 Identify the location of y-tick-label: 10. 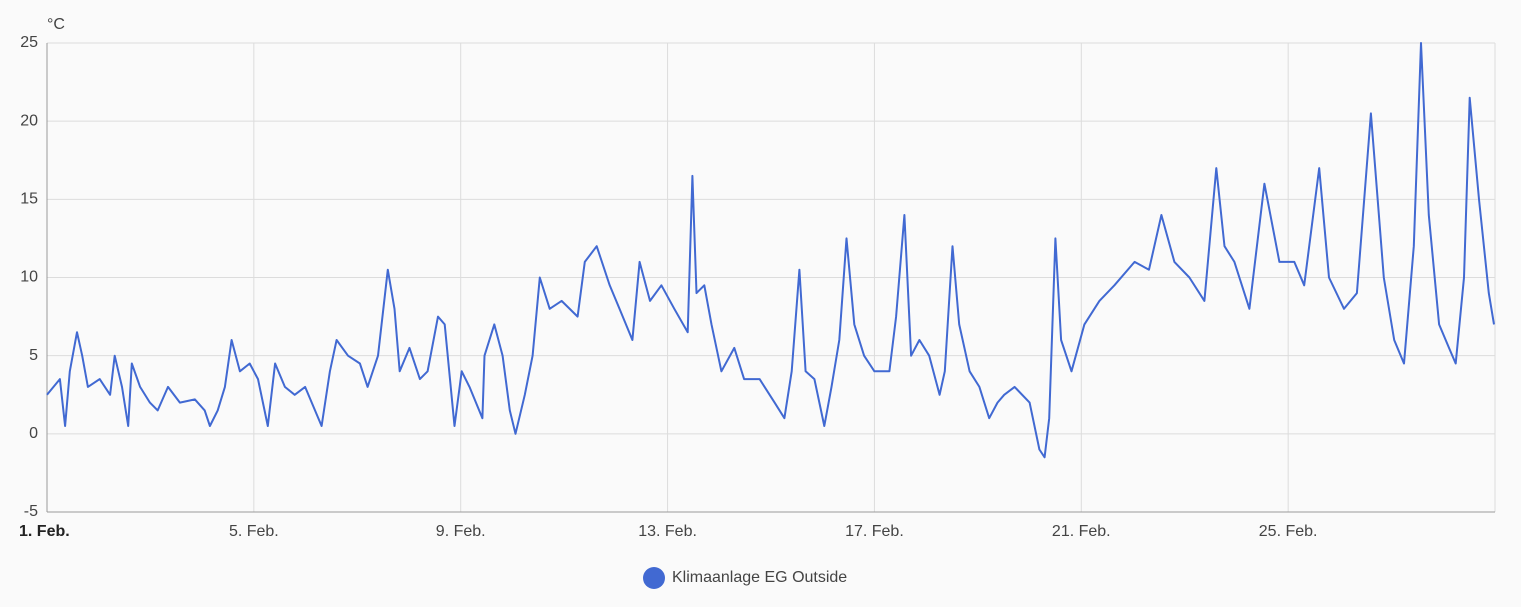
(29, 277).